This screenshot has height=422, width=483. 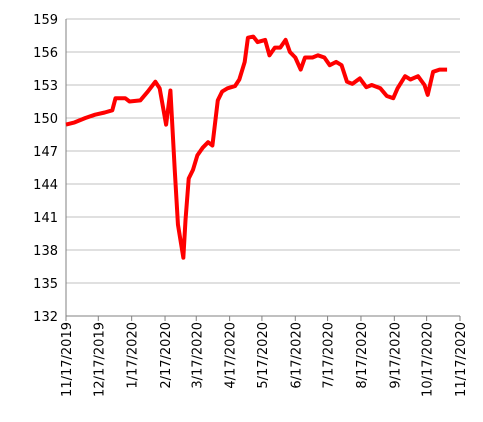 I want to click on y-tick-label: 135, so click(x=45, y=284).